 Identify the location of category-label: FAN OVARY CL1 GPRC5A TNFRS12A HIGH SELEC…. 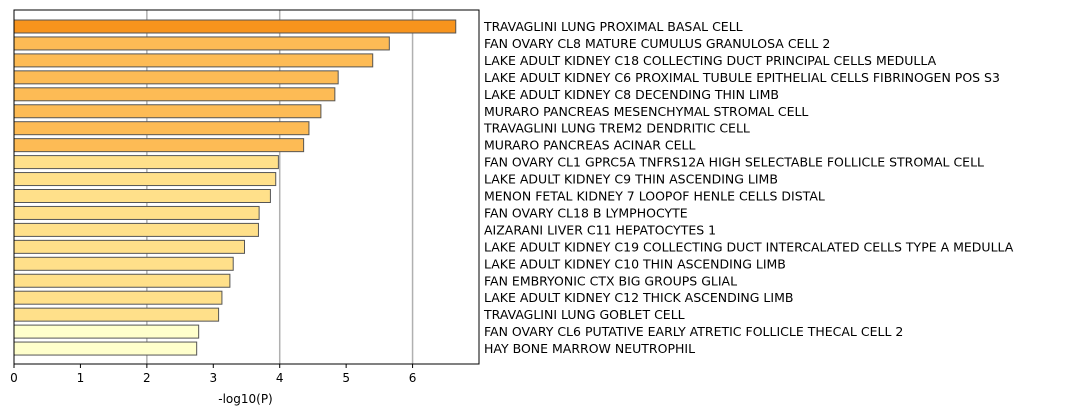
(734, 162).